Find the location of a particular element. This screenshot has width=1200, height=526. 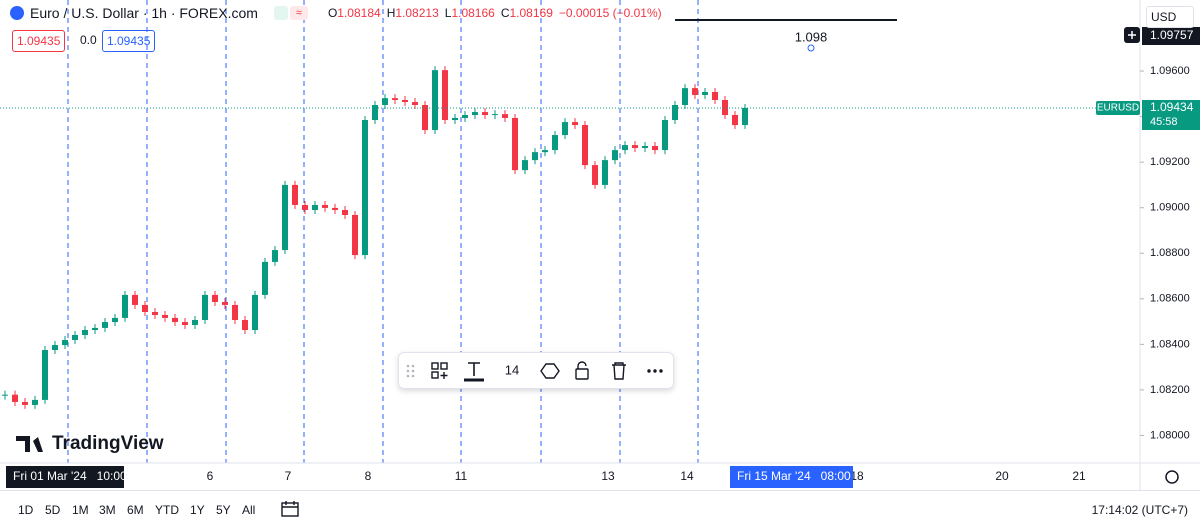

date-range-icon is located at coordinates (290, 509).